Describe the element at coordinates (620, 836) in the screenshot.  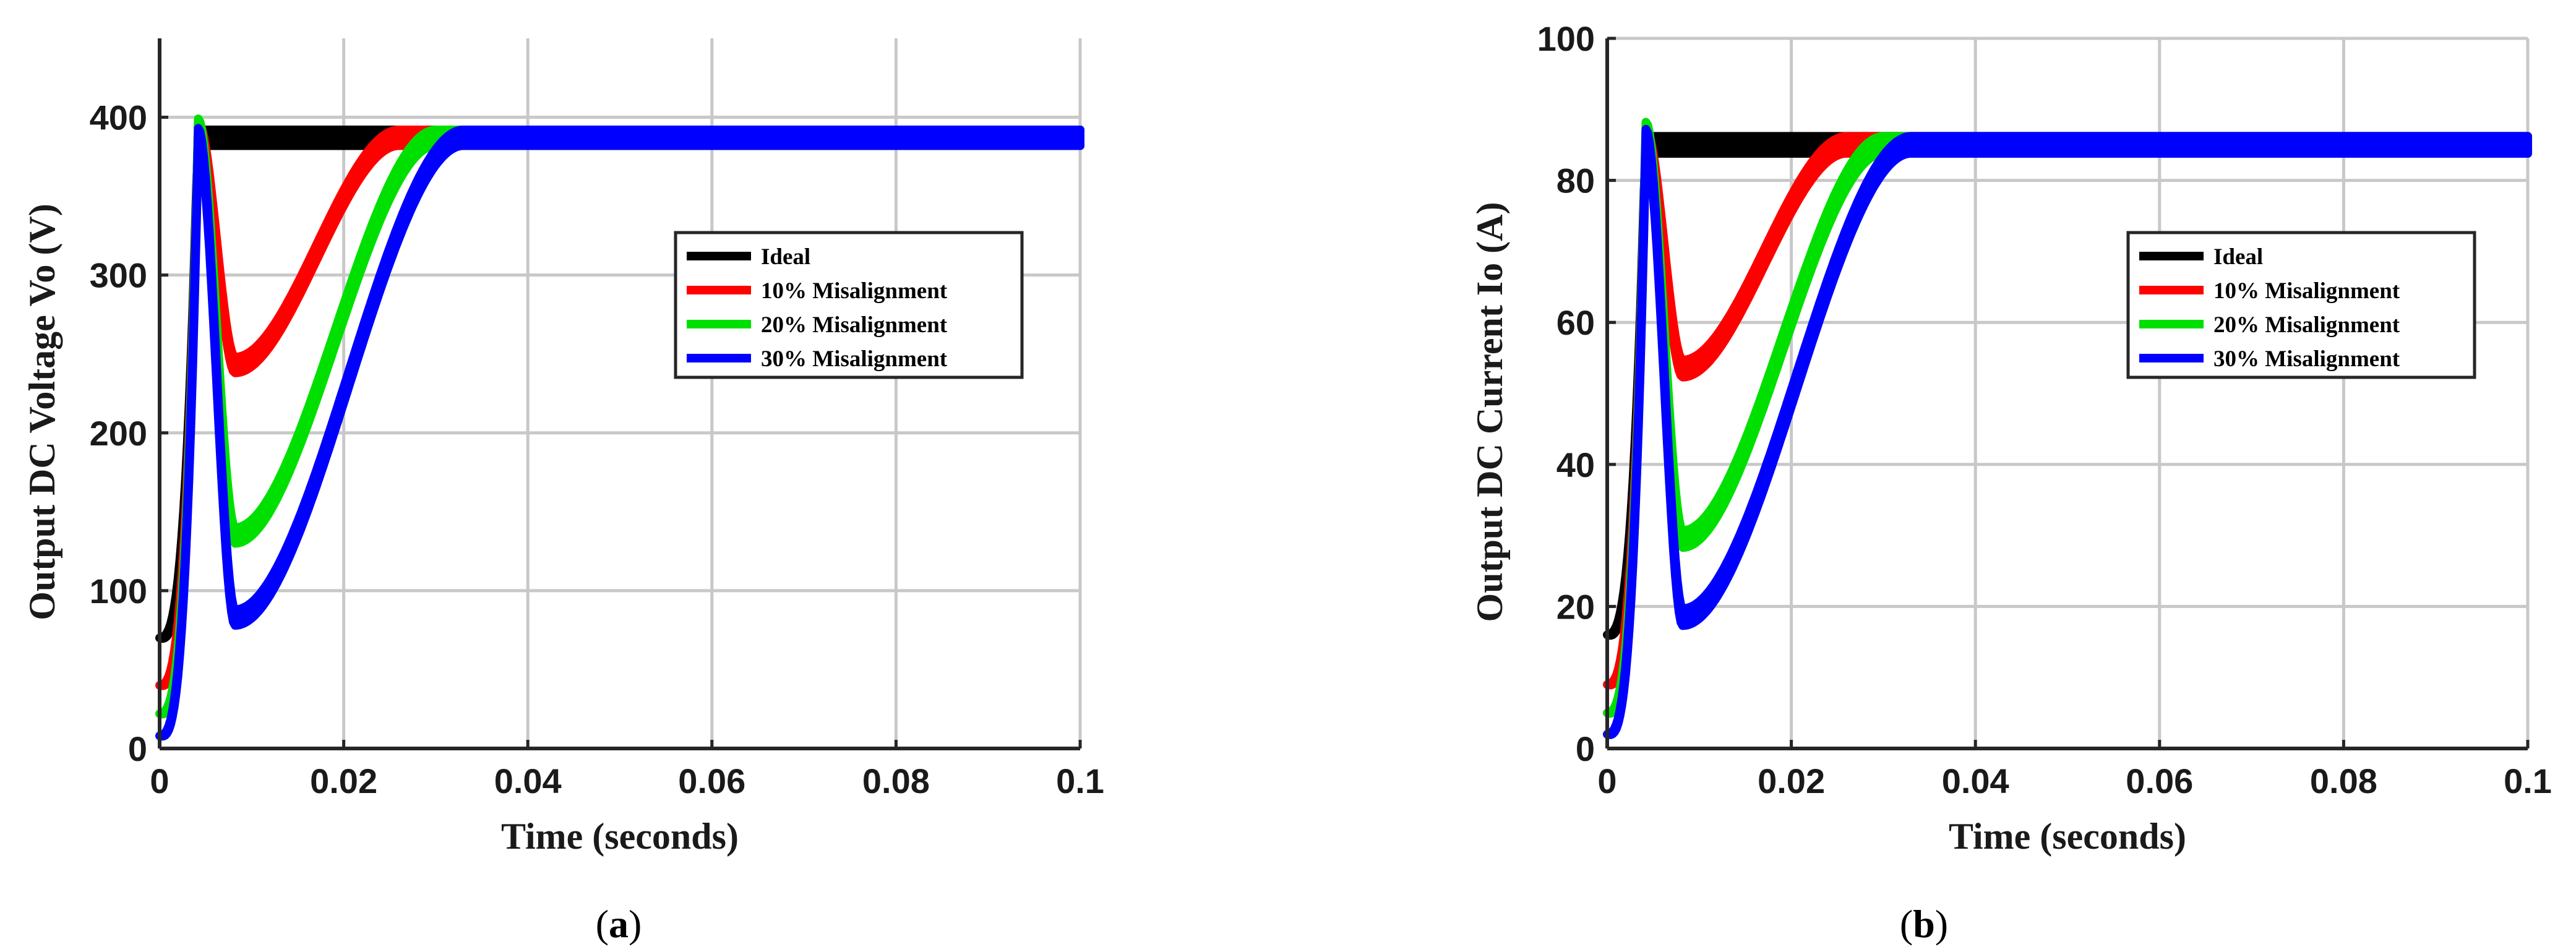
I see `x-axis-label-a: Time (seconds)` at that location.